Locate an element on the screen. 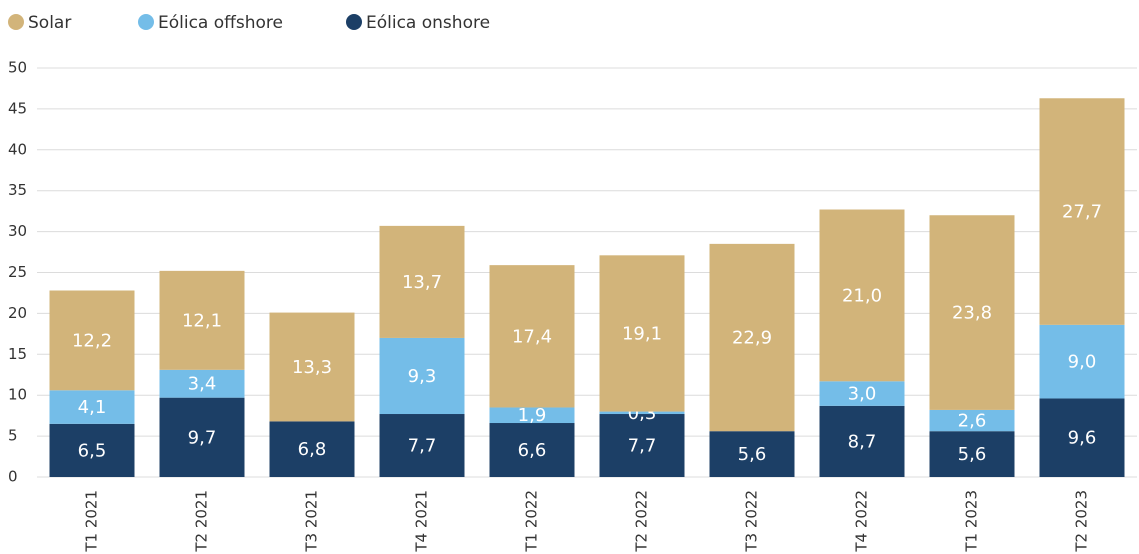 The height and width of the screenshot is (554, 1139). y-tick-label: 0 is located at coordinates (13, 477).